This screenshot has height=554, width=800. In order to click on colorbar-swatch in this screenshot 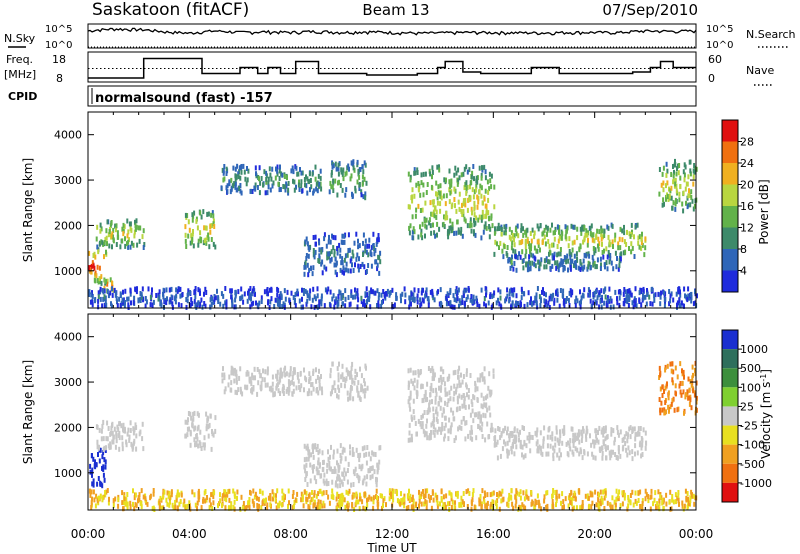, I will do `click(730, 416)`.